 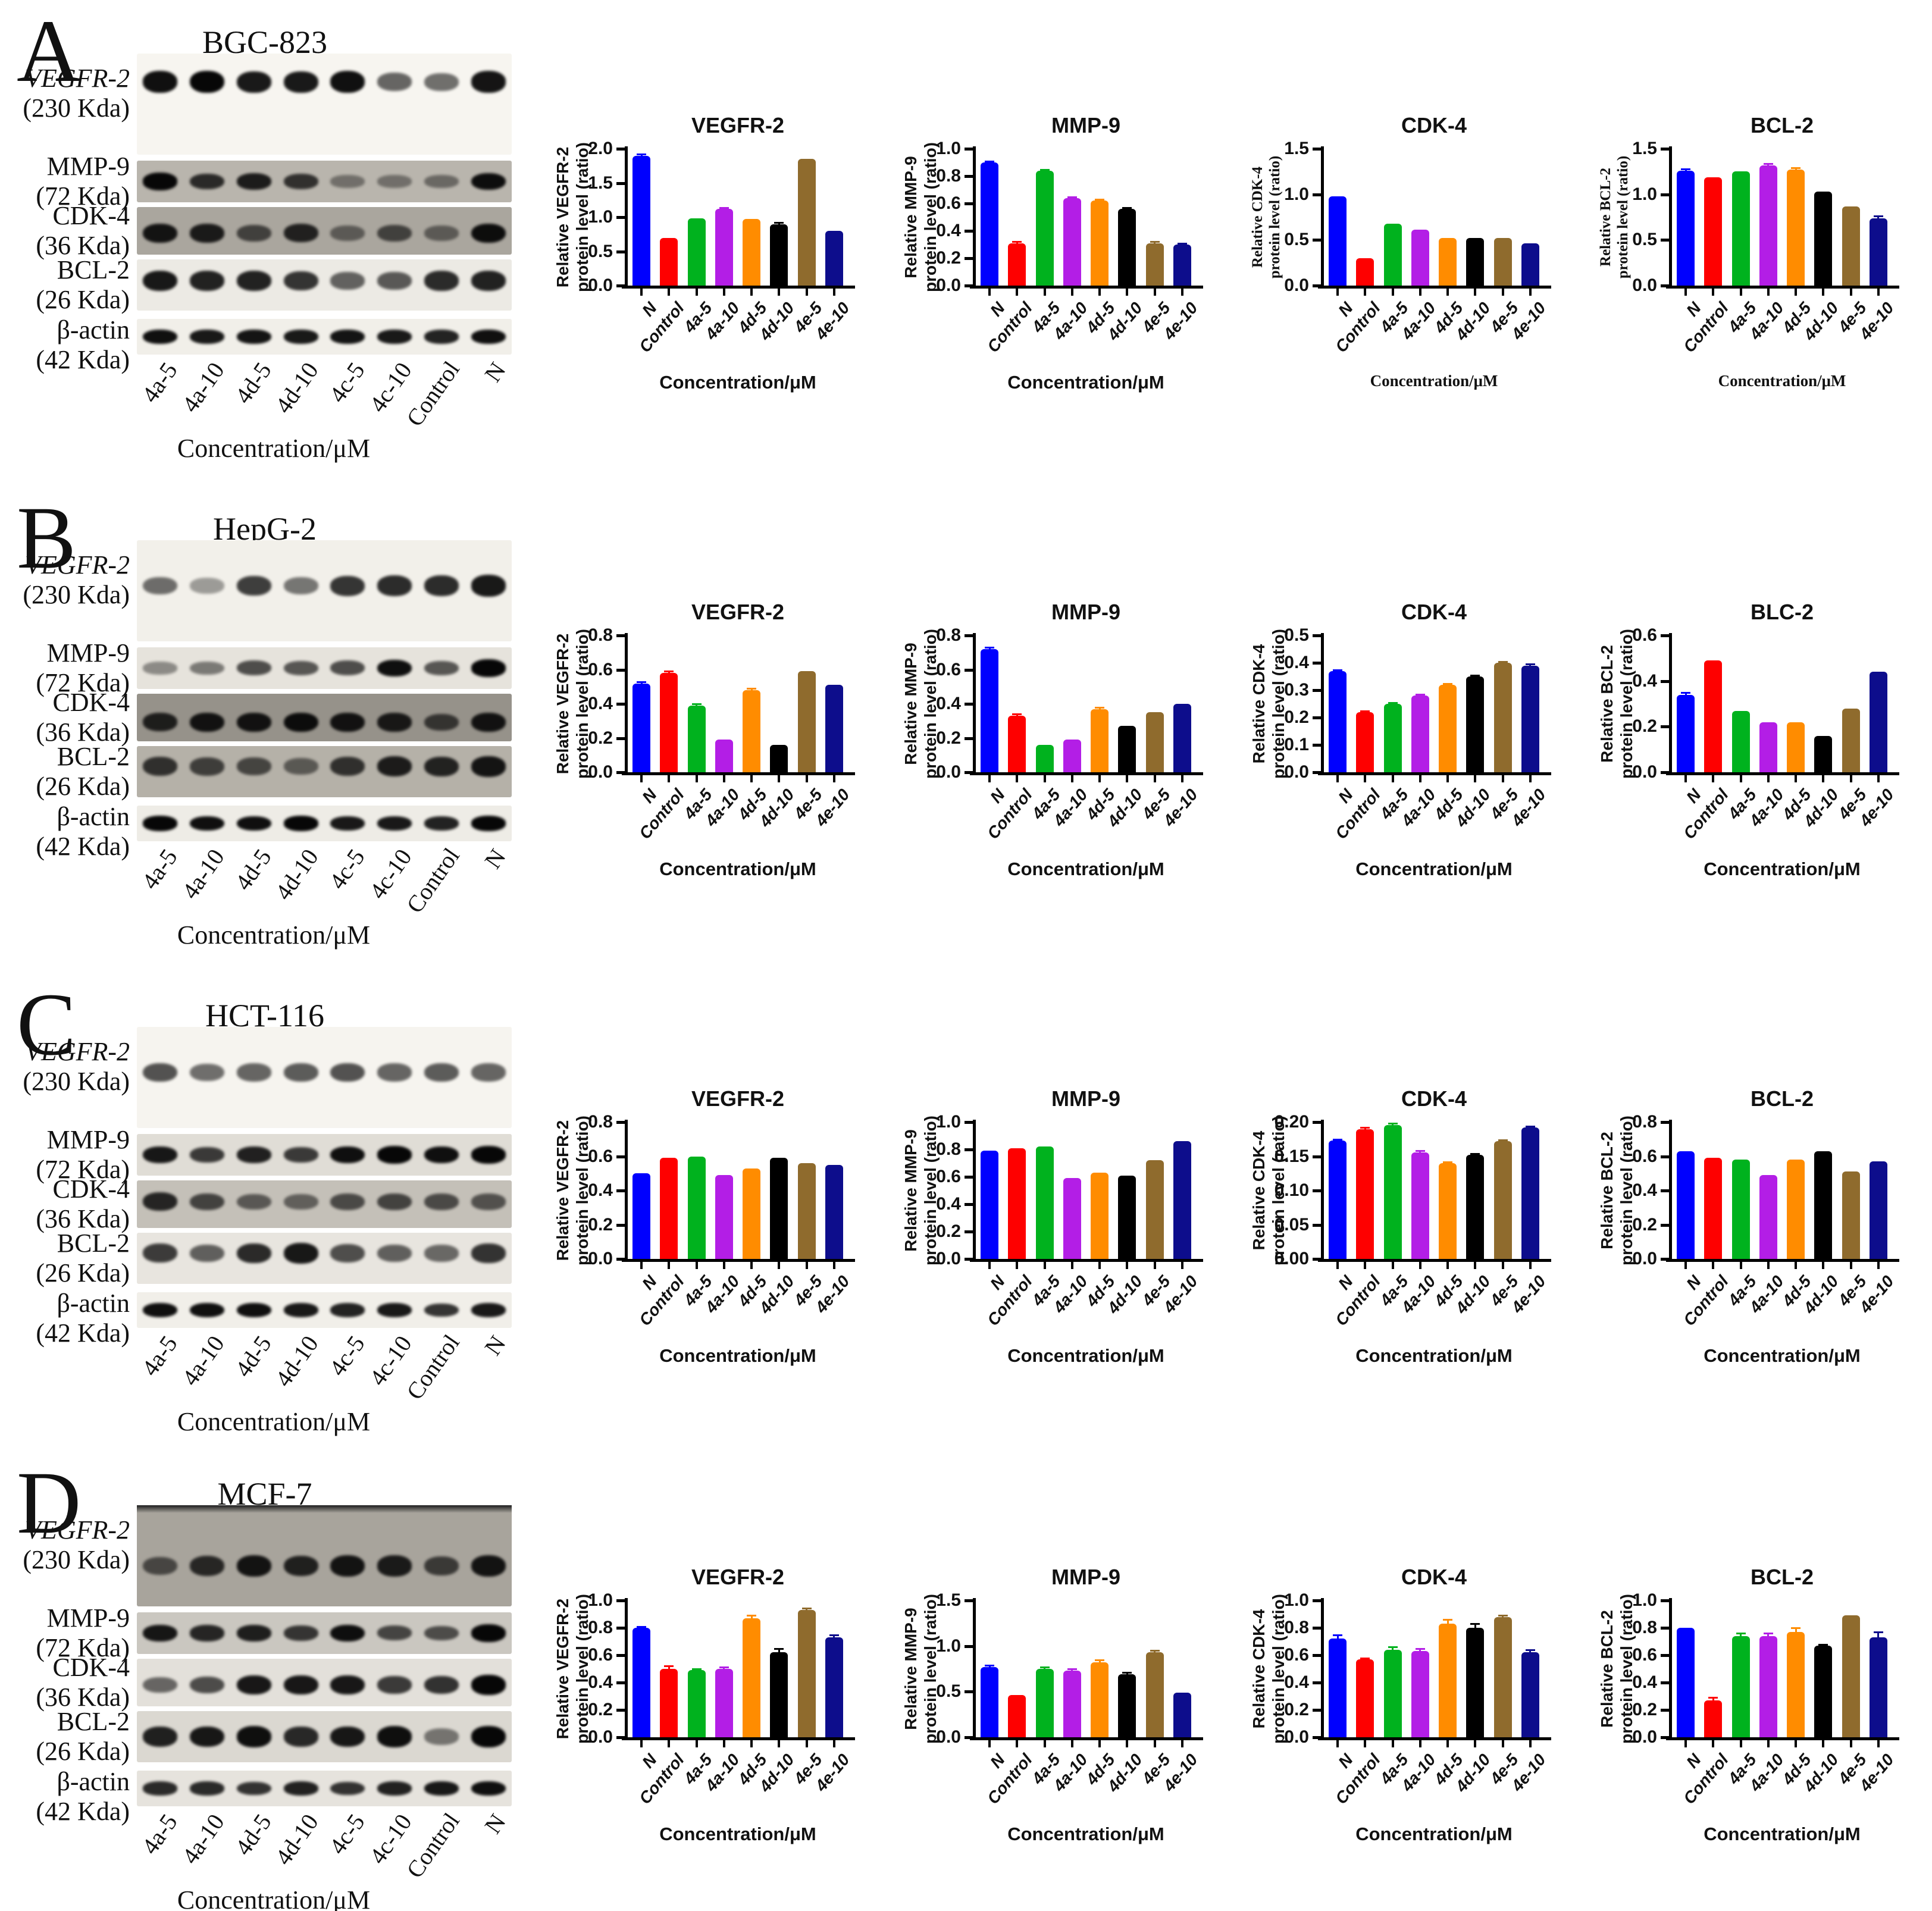 I want to click on y-tick-label: 0.2, so click(x=948, y=1231).